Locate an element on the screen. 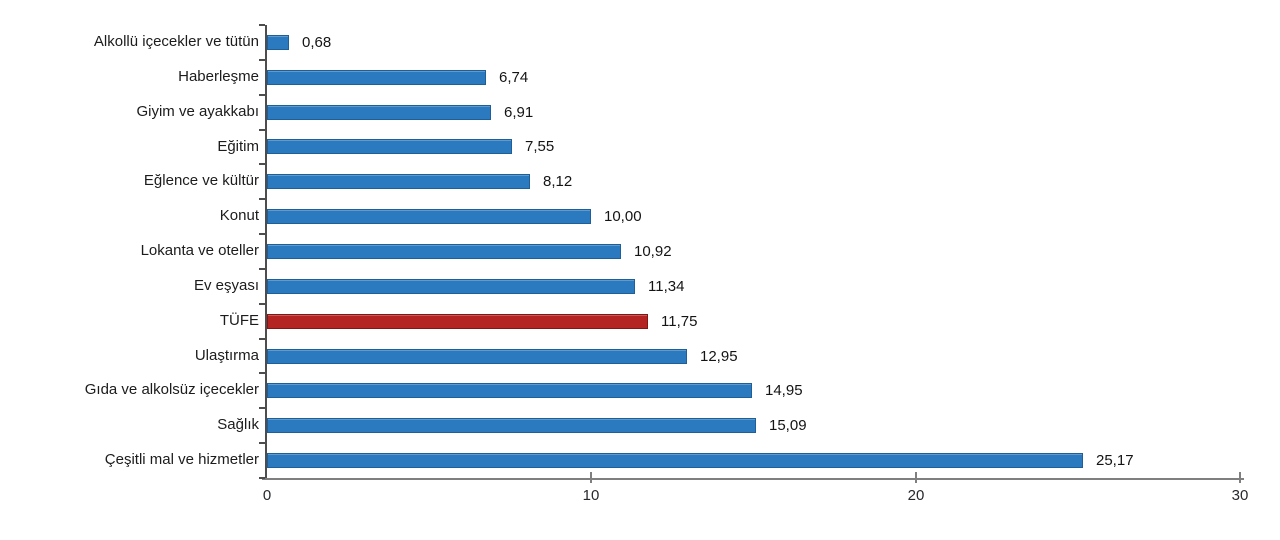 The height and width of the screenshot is (540, 1280). category-label: Eğitim is located at coordinates (238, 146).